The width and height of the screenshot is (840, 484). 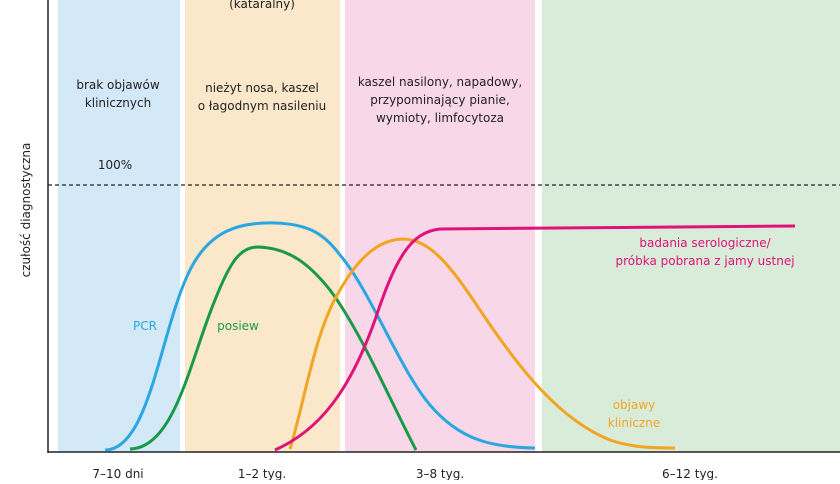 I want to click on phase-description: brak objawów, so click(x=117, y=85).